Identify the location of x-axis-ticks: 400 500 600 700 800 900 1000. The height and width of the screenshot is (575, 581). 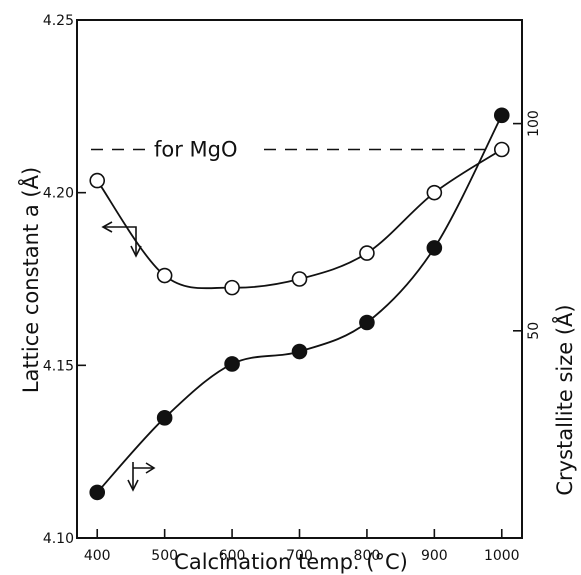
(302, 546).